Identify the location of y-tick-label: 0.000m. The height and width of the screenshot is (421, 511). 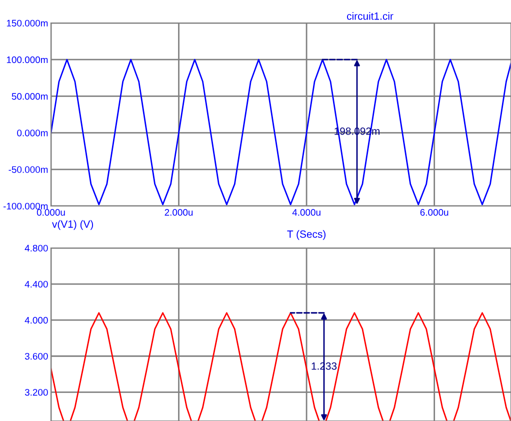
(32, 133).